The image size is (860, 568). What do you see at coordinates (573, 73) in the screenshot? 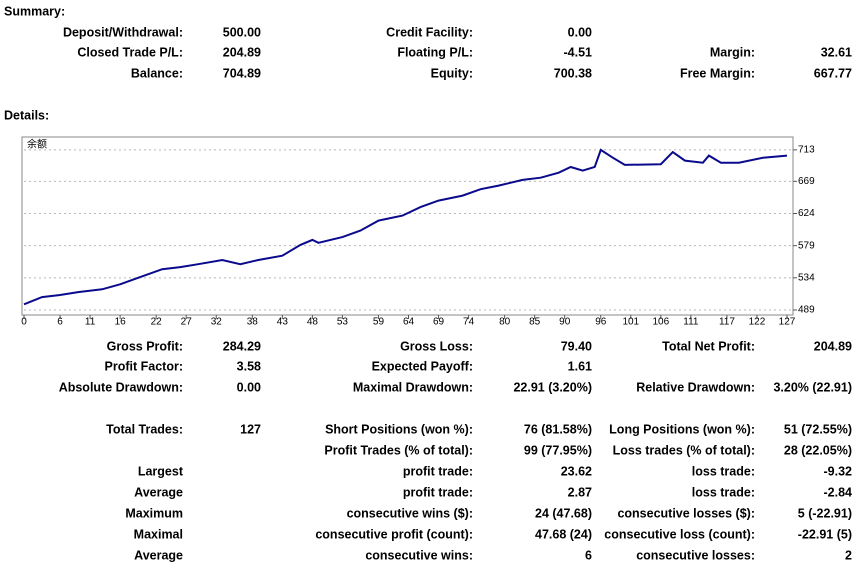
I see `value: 700.38` at bounding box center [573, 73].